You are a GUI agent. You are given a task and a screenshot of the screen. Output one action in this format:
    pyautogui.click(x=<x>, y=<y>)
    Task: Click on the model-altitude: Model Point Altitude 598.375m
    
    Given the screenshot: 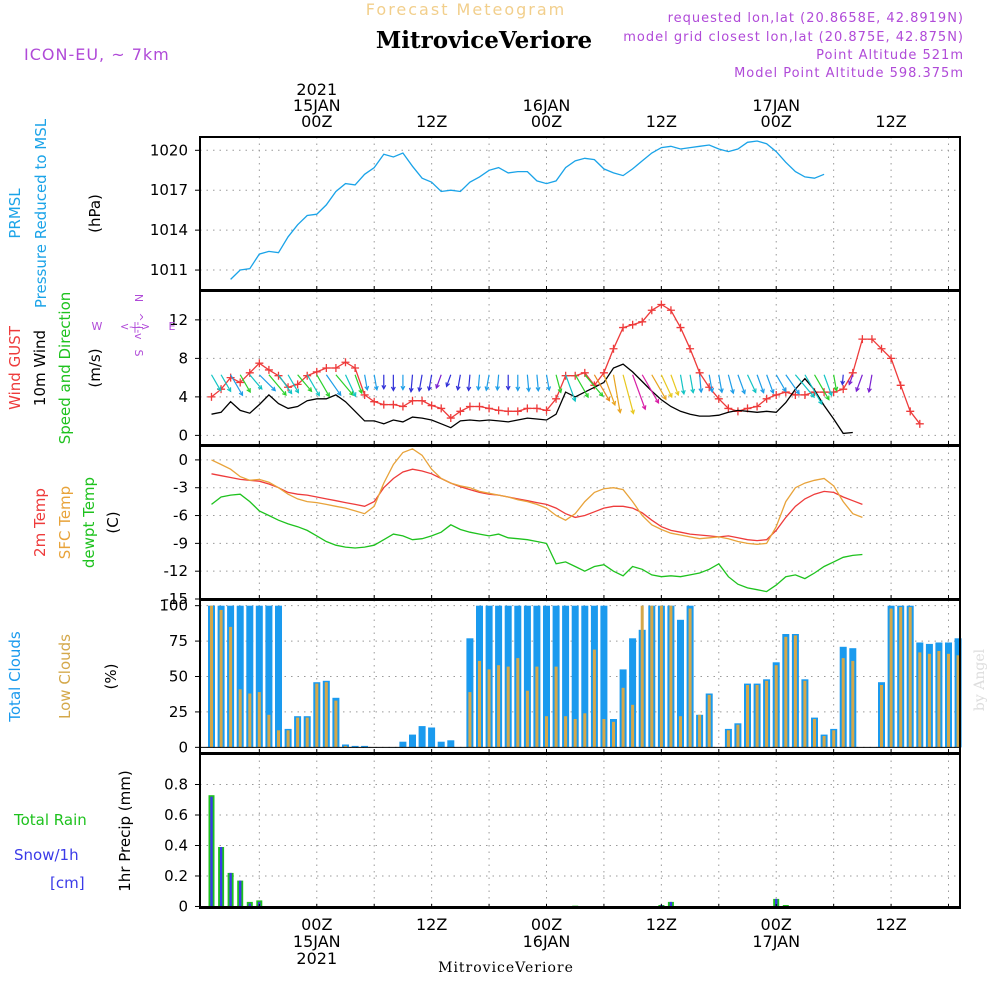 What is the action you would take?
    pyautogui.click(x=849, y=73)
    